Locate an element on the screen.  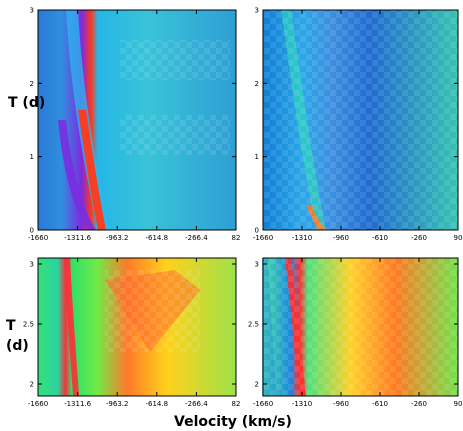
panel-bottom-right is located at coordinates (360, 327).